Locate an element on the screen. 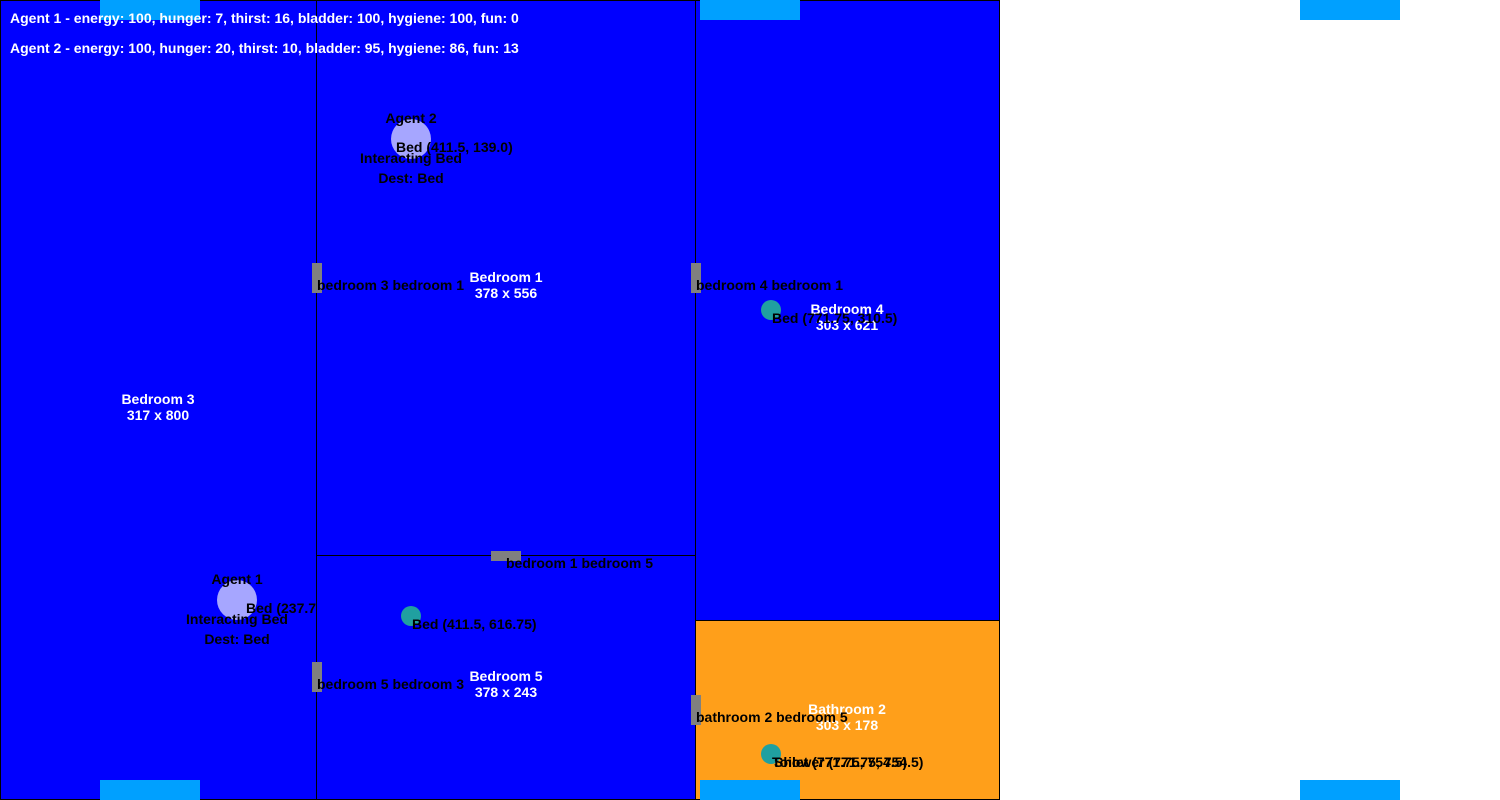 The image size is (1500, 800). bed-label: Bed (771.75, 310.5) is located at coordinates (835, 318).